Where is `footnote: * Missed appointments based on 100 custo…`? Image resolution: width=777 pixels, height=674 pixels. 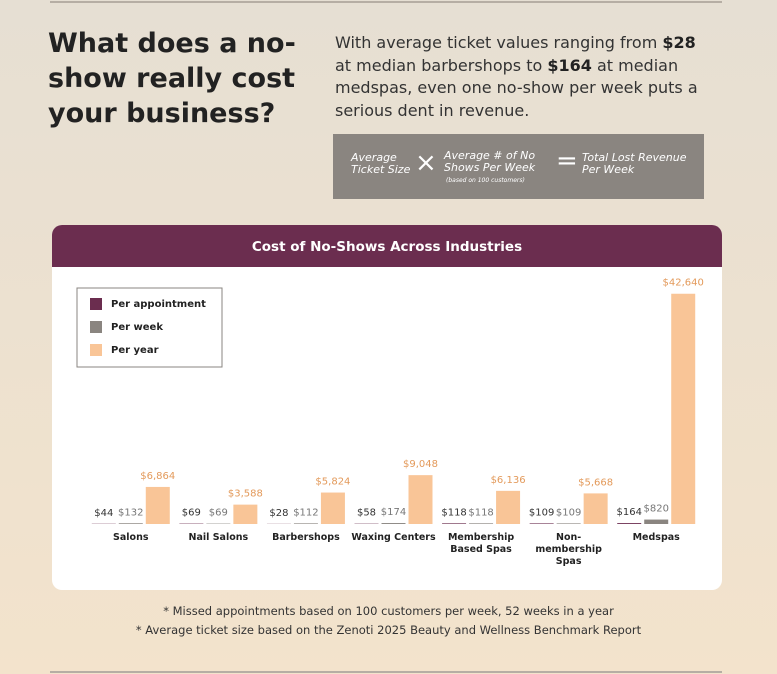 footnote: * Missed appointments based on 100 custo… is located at coordinates (388, 611).